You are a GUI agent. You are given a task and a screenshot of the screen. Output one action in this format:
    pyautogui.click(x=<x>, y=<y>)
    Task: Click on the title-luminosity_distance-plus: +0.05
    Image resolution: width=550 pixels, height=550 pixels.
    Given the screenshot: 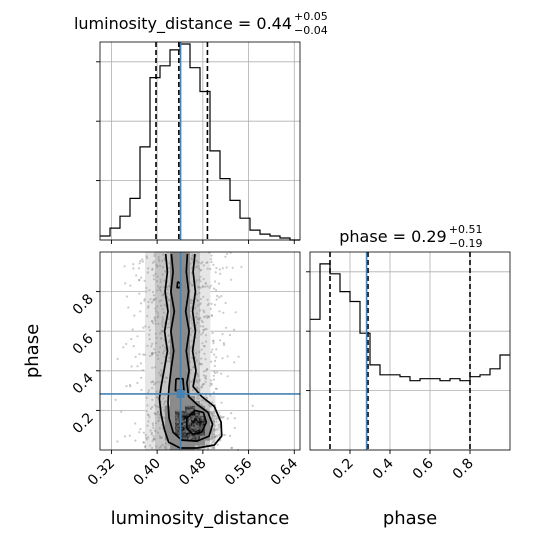 What is the action you would take?
    pyautogui.click(x=311, y=16)
    